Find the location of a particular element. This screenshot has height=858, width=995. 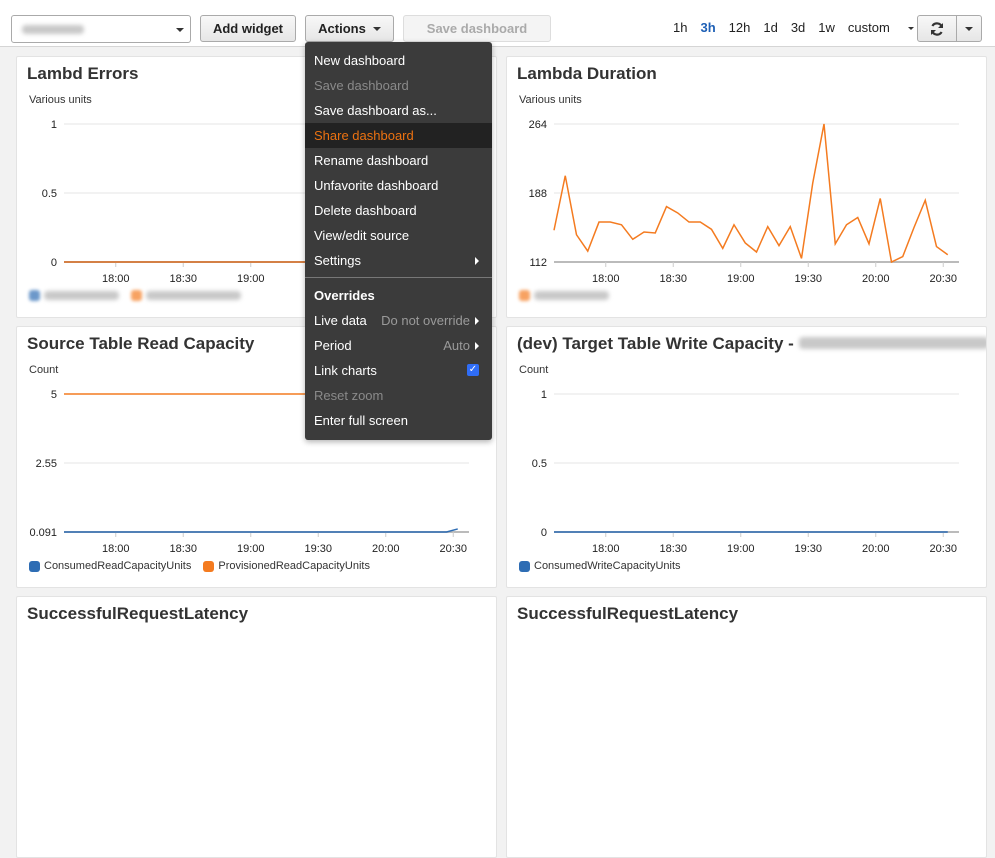

menu-rename-dashboard: Rename dashboard is located at coordinates (371, 160).